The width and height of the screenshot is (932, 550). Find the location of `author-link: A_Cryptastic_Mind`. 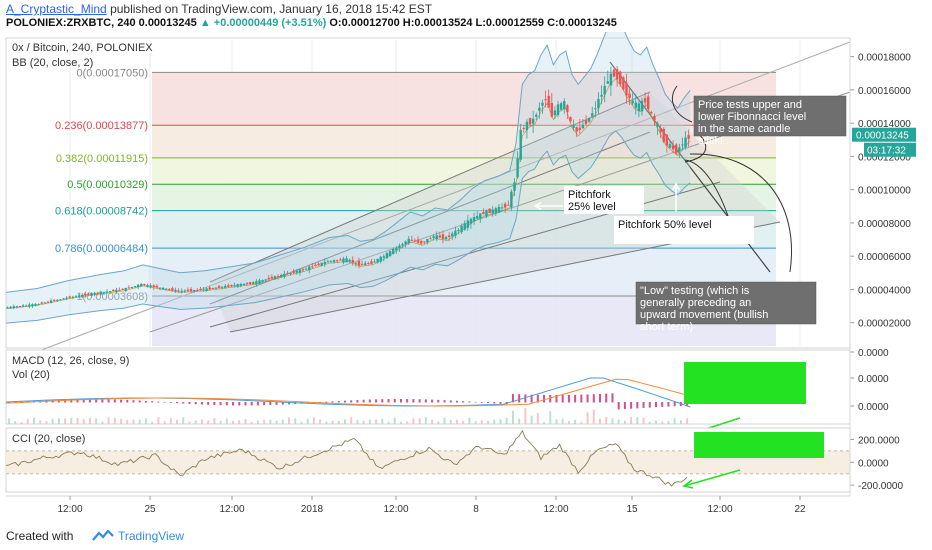

author-link: A_Cryptastic_Mind is located at coordinates (56, 9).